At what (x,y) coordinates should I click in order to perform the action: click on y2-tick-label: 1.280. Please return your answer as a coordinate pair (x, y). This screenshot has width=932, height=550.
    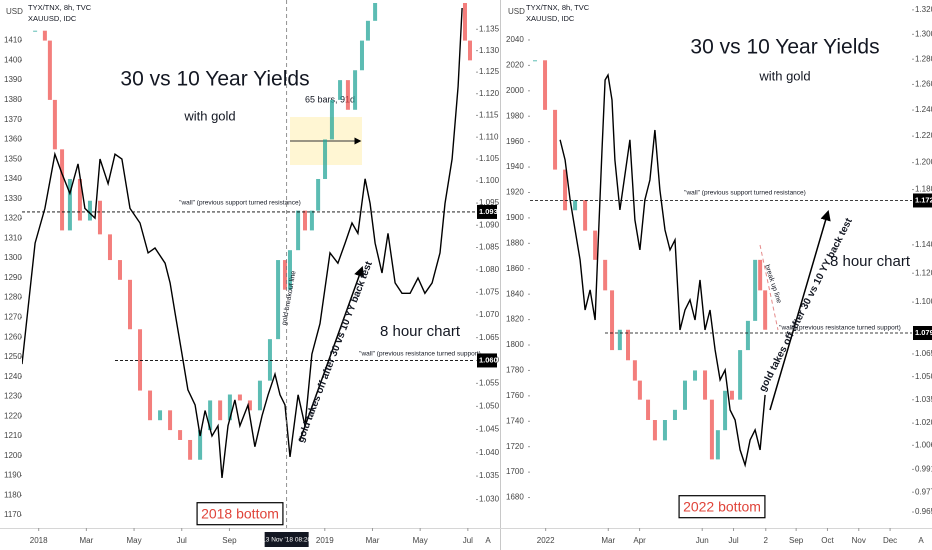
    Looking at the image, I should click on (923, 58).